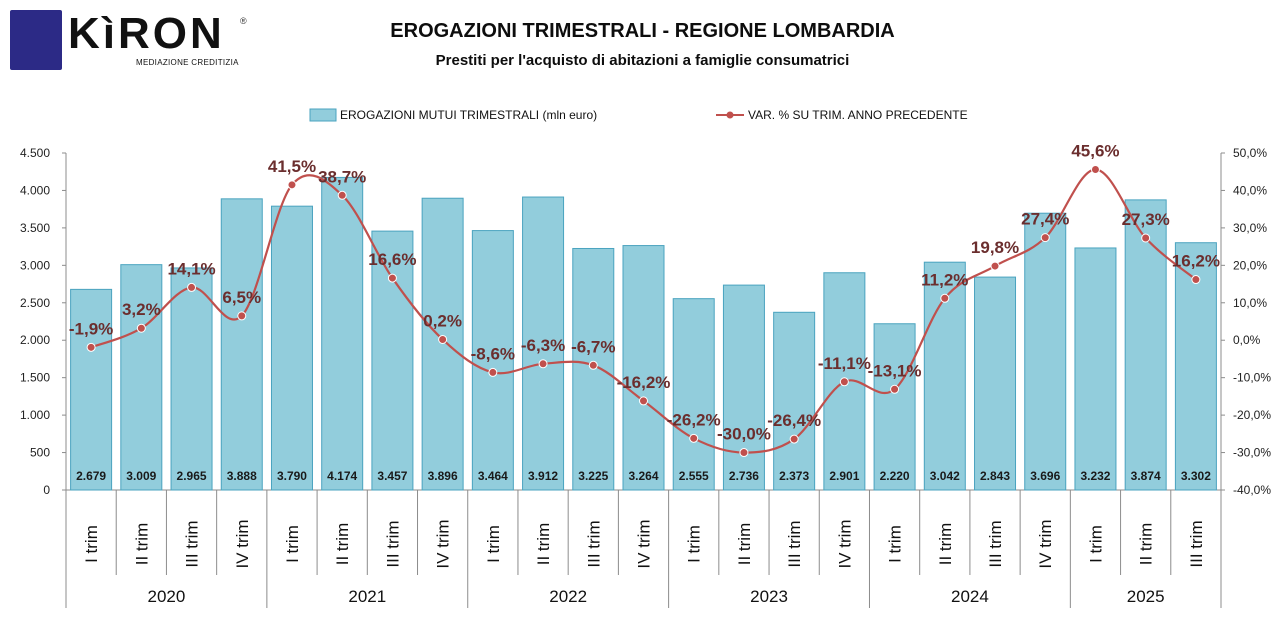  I want to click on y-left-tick-label: 4.000, so click(35, 190).